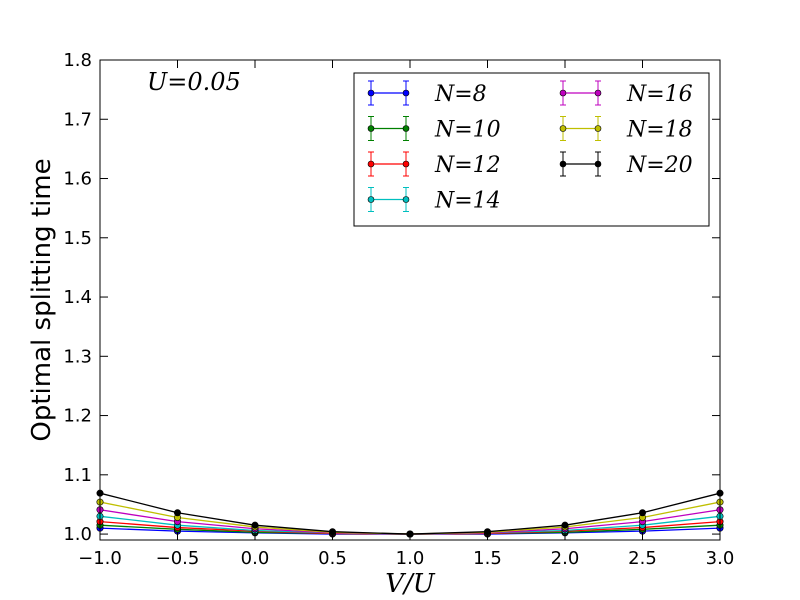 The height and width of the screenshot is (600, 800). What do you see at coordinates (659, 165) in the screenshot?
I see `legend-label: N=20` at bounding box center [659, 165].